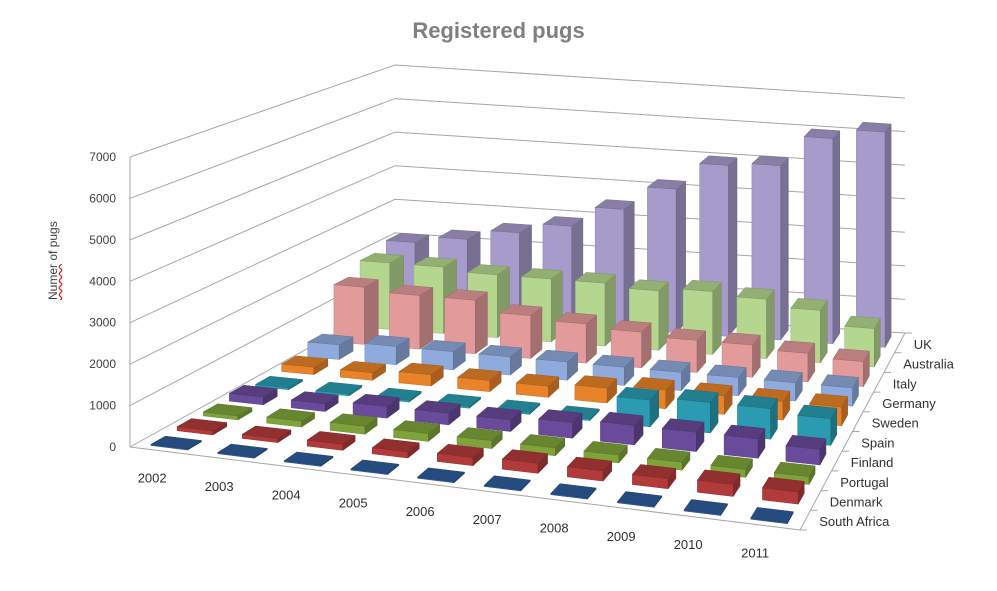 This screenshot has height=591, width=997. Describe the element at coordinates (872, 462) in the screenshot. I see `series-label: Finland` at that location.